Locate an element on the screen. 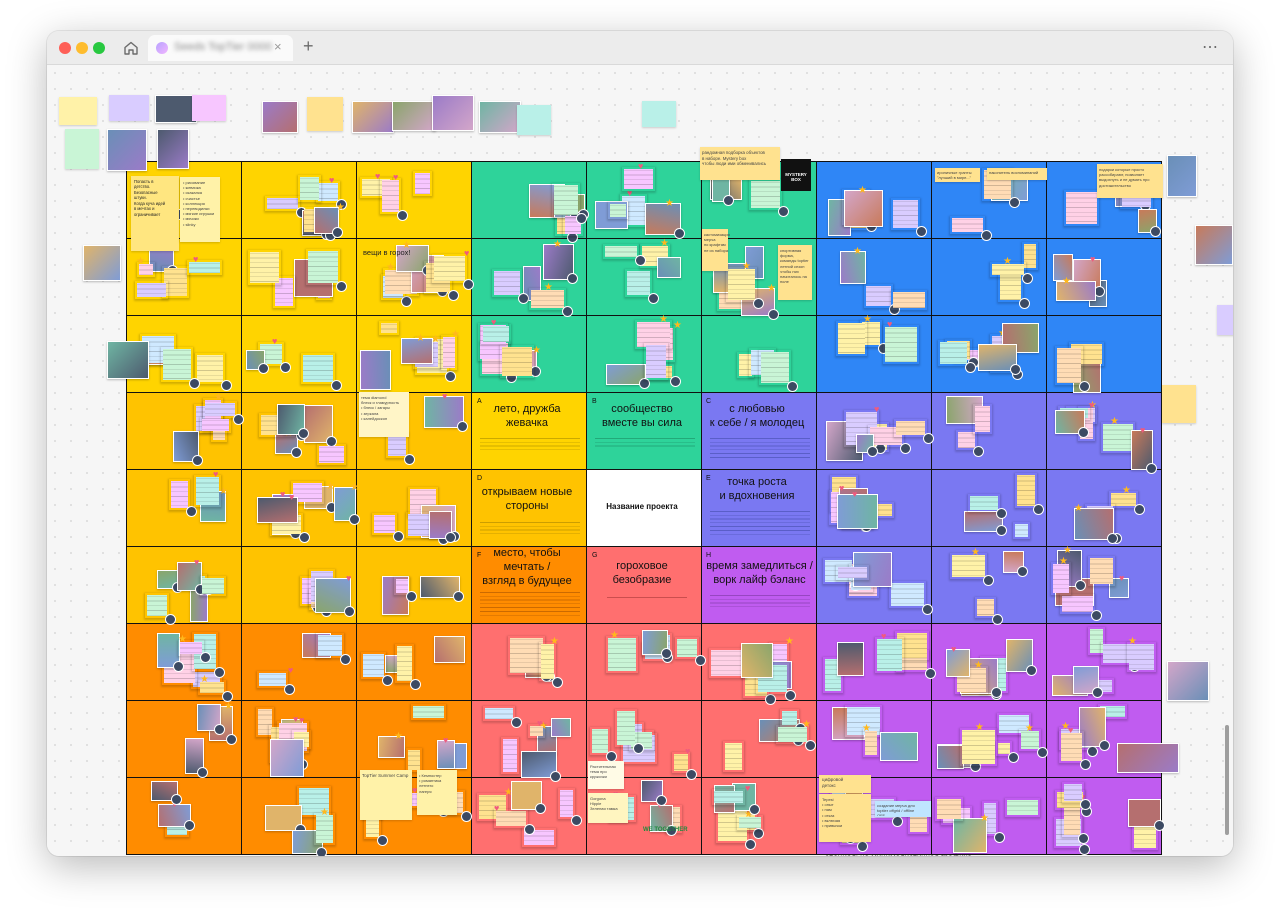  vertical-scrollbar is located at coordinates (1227, 780).